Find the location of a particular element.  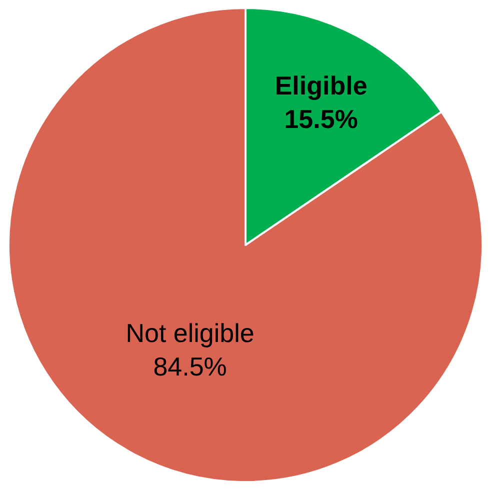

slice-label: Eligible is located at coordinates (321, 85).